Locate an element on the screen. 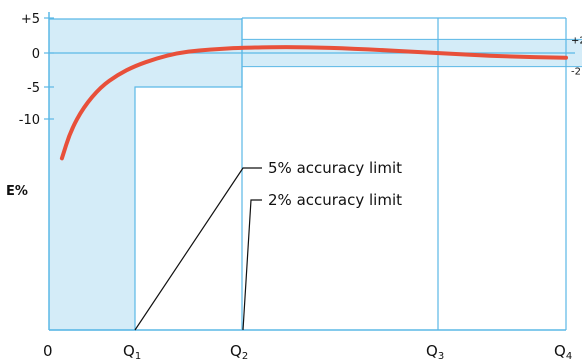 This screenshot has height=363, width=582. y-axis-label: E% is located at coordinates (17, 191).